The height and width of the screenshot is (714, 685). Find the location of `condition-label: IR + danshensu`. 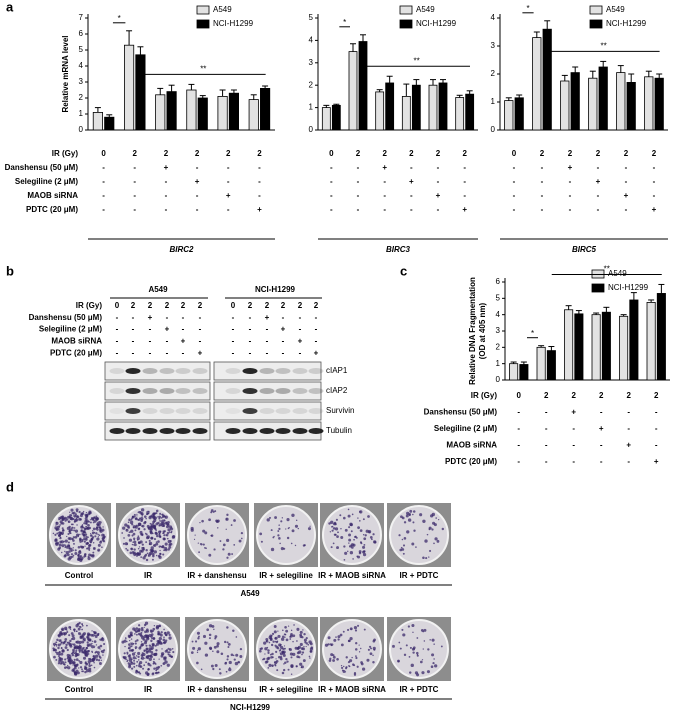

condition-label: IR + danshensu is located at coordinates (216, 575).